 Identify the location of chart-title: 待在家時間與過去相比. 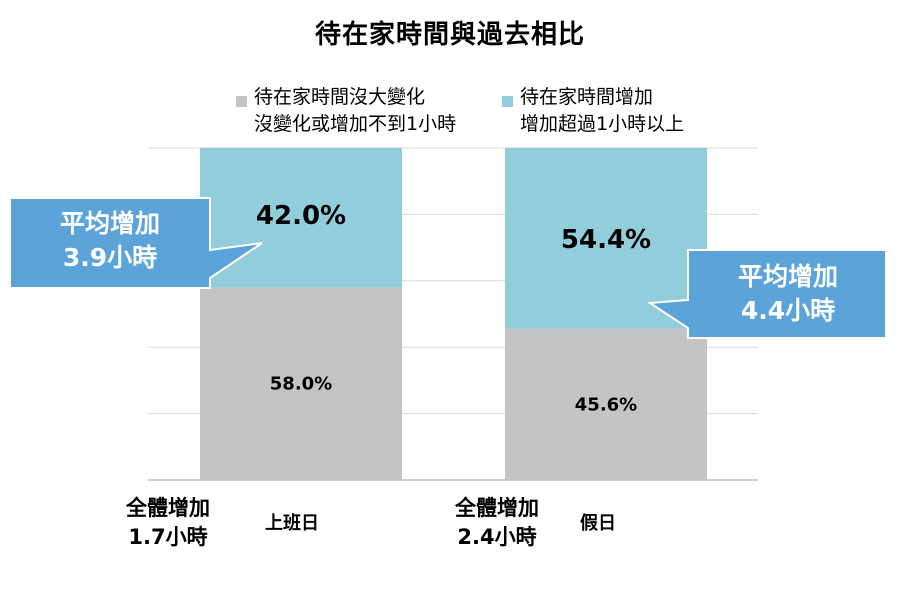
(449, 35).